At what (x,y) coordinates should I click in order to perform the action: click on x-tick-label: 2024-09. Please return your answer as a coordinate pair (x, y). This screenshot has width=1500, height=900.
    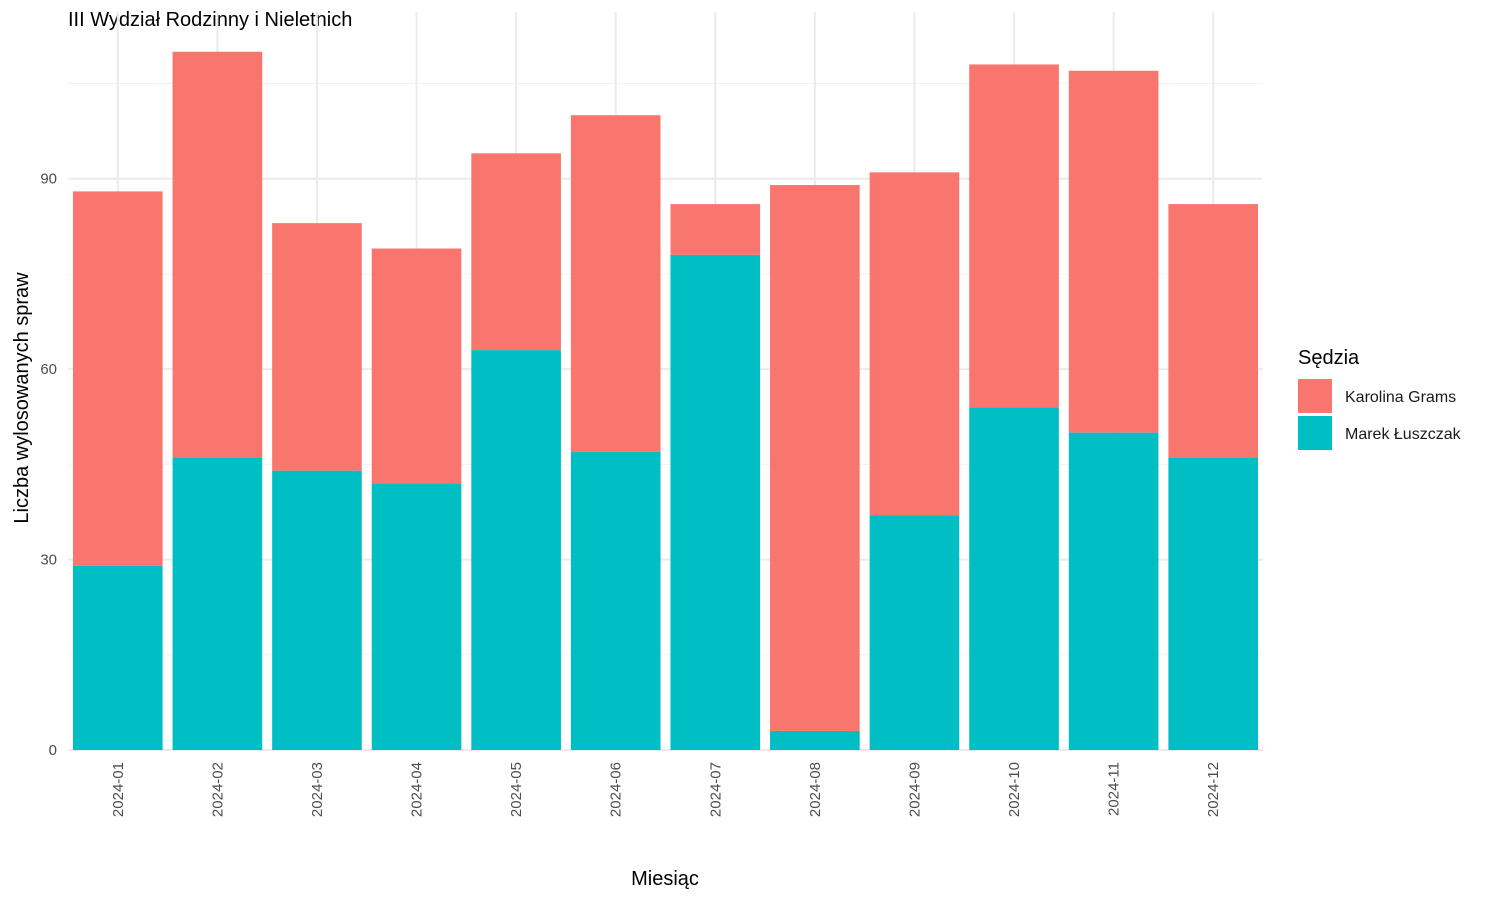
    Looking at the image, I should click on (914, 789).